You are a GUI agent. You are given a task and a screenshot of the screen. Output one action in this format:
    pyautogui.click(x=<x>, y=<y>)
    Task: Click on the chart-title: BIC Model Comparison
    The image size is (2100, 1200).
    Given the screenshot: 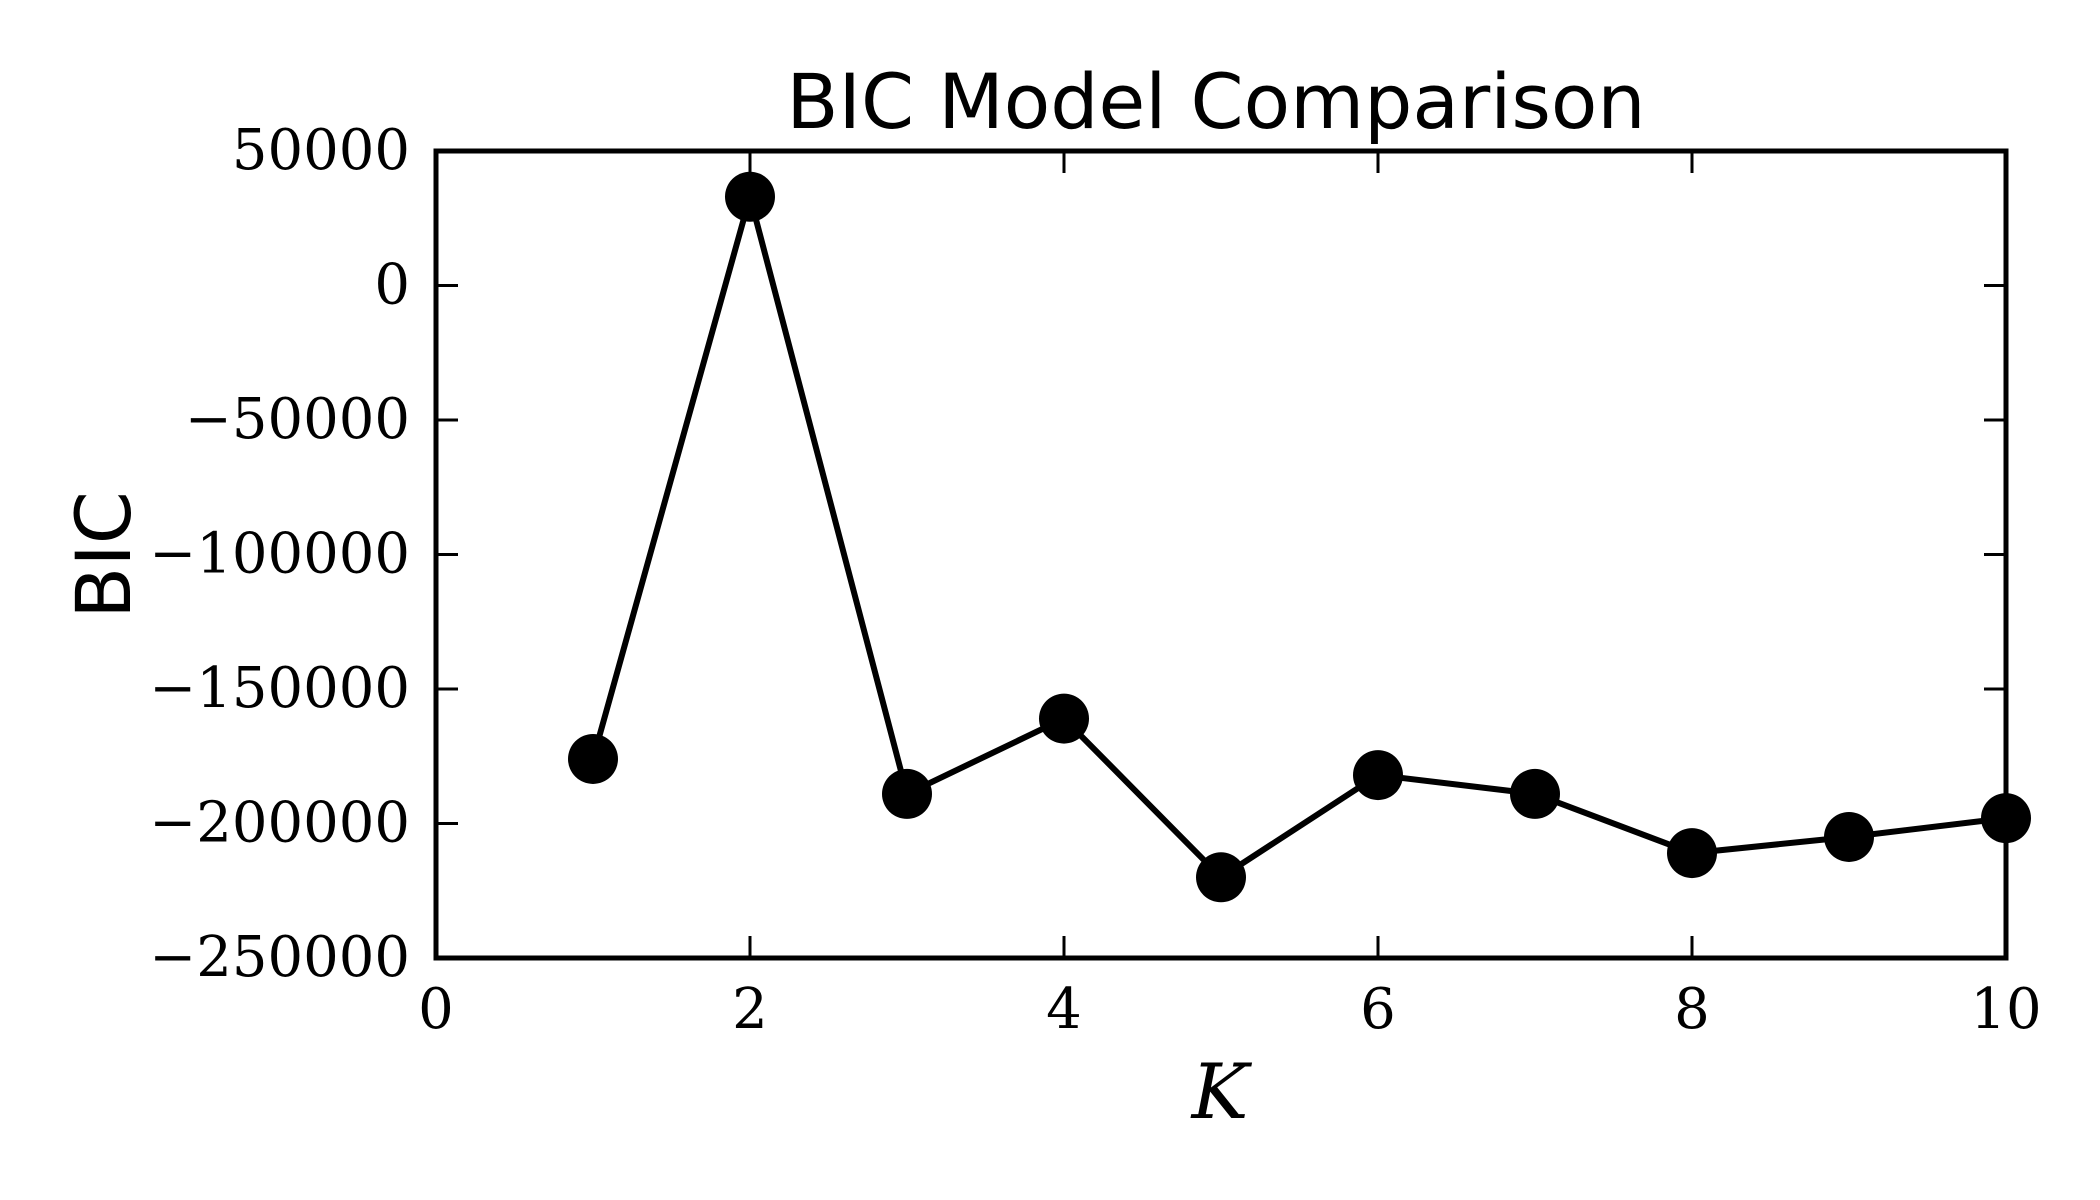 What is the action you would take?
    pyautogui.click(x=1215, y=101)
    